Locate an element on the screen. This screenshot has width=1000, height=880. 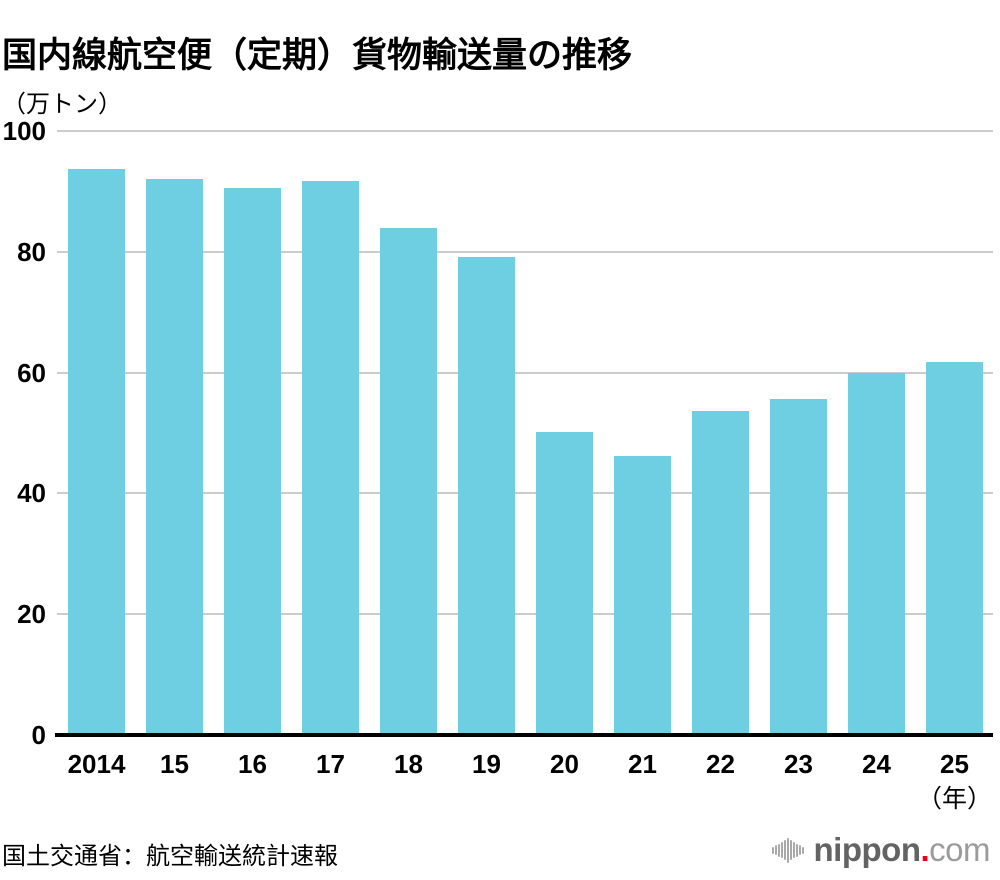
x-tick-label-20: 20 is located at coordinates (564, 764).